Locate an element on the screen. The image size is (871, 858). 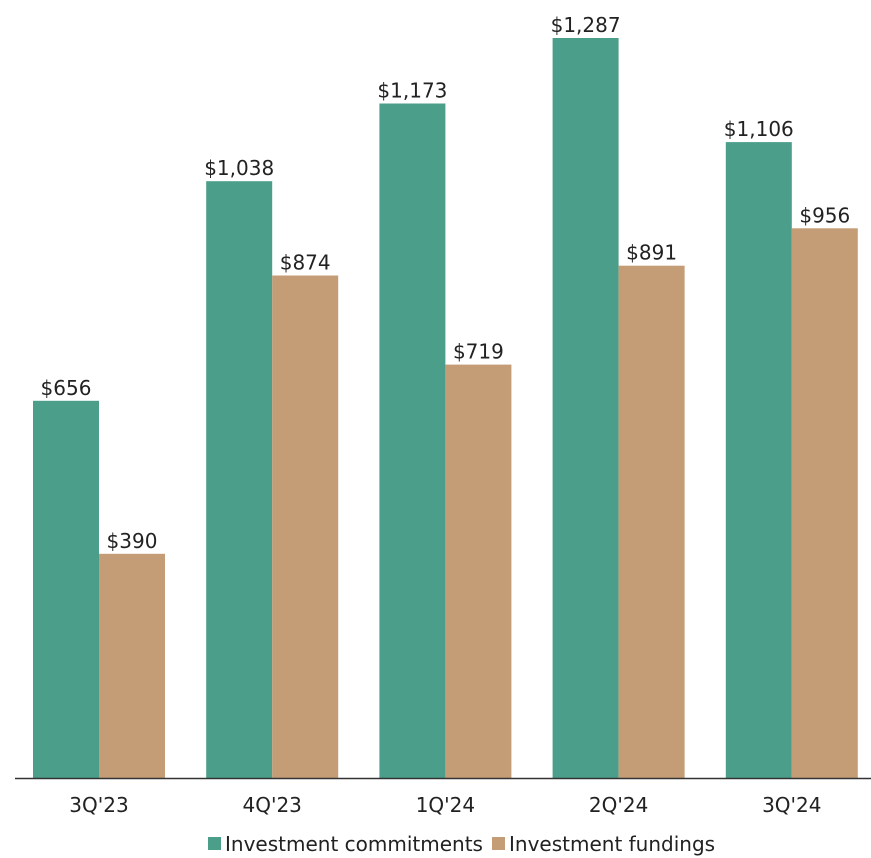
data-label-commitments-4: $1,106 is located at coordinates (759, 129).